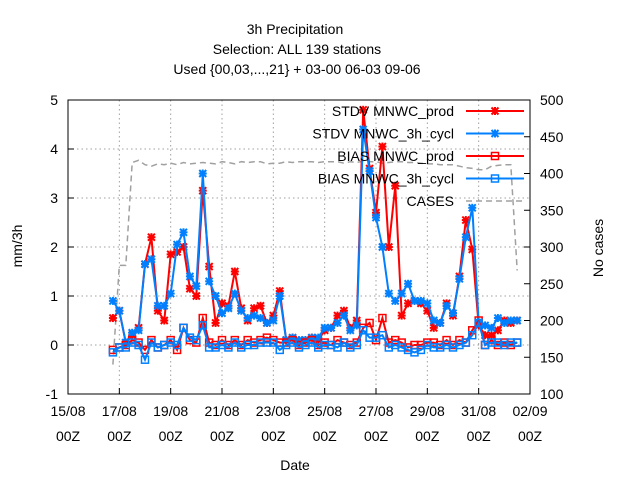 The image size is (640, 480). What do you see at coordinates (495, 133) in the screenshot?
I see `legend-stdv-mnwc-3h-cycl-point` at bounding box center [495, 133].